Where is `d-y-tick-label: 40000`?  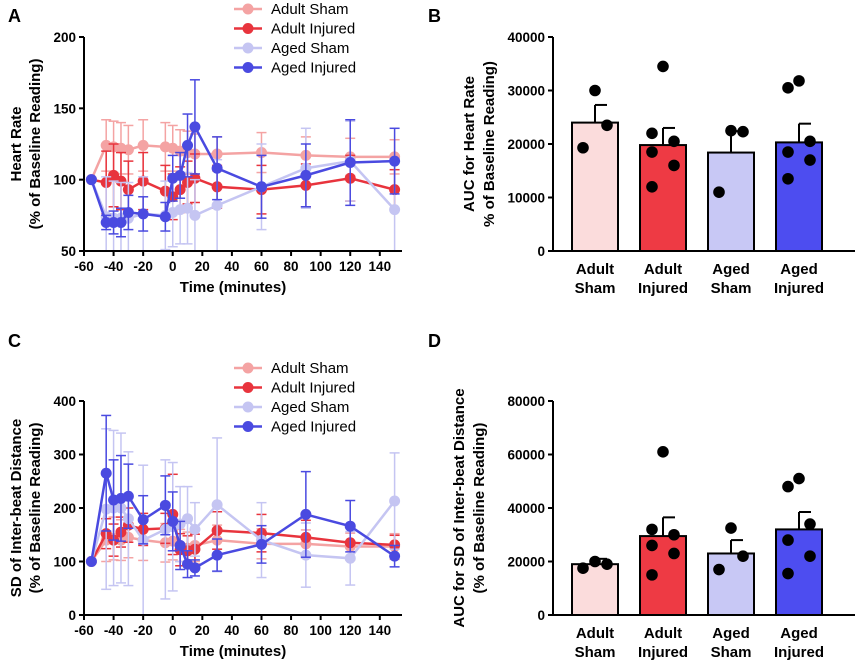
d-y-tick-label: 40000 is located at coordinates (526, 508).